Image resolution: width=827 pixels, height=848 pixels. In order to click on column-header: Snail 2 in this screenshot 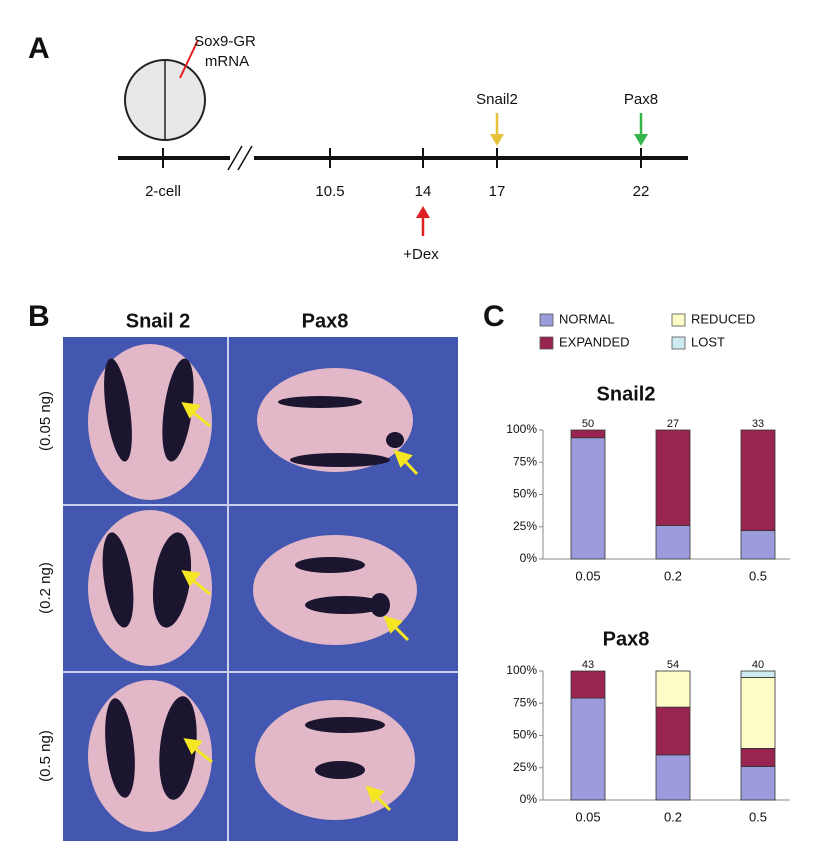, I will do `click(158, 321)`.